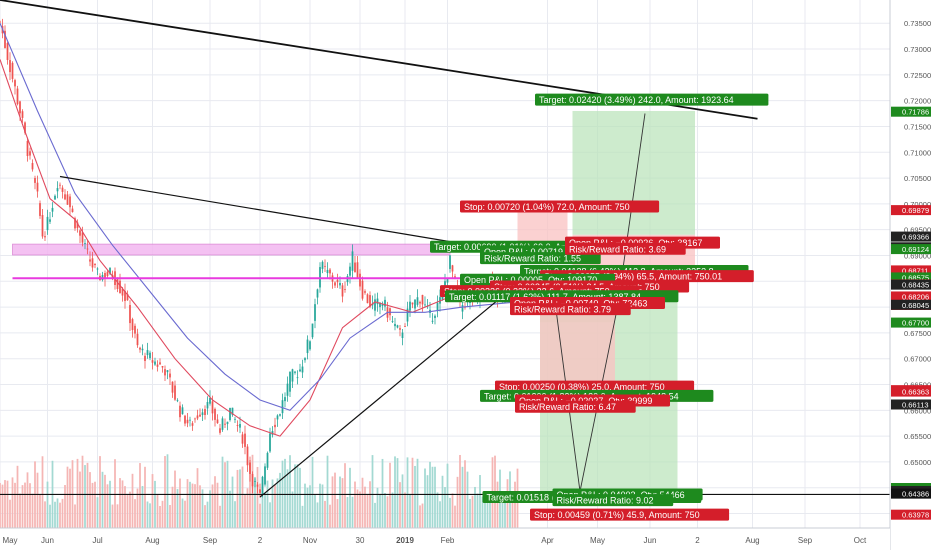 The image size is (932, 555). What do you see at coordinates (915, 277) in the screenshot?
I see `price-badge-label: 0.68575` at bounding box center [915, 277].